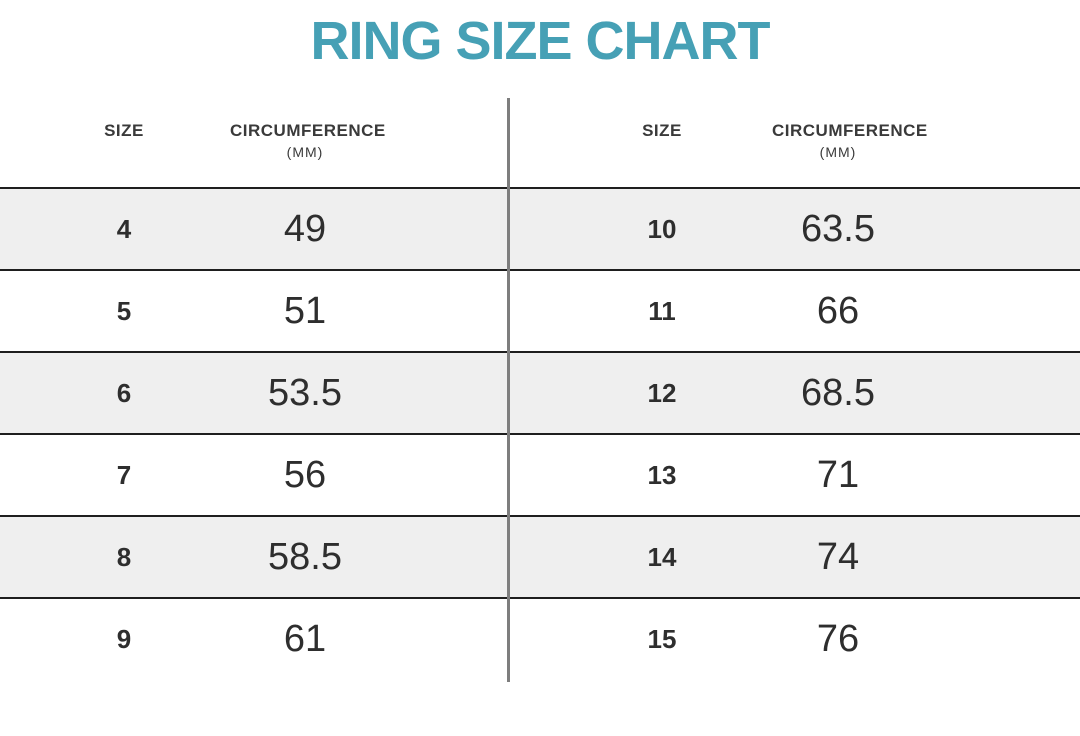 The width and height of the screenshot is (1080, 736). What do you see at coordinates (838, 392) in the screenshot?
I see `circumference-value: 68.5` at bounding box center [838, 392].